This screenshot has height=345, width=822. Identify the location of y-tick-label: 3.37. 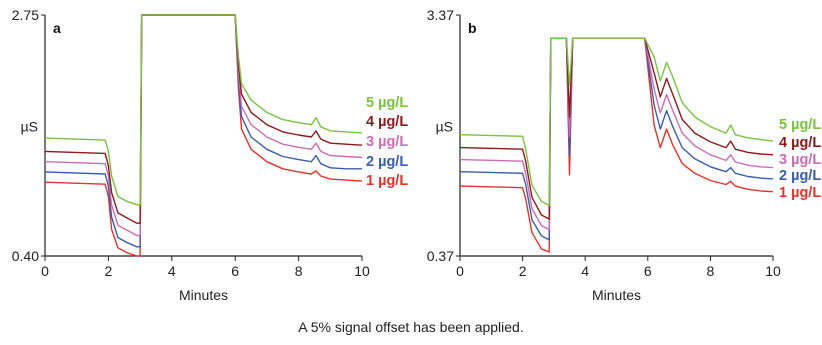
(440, 15).